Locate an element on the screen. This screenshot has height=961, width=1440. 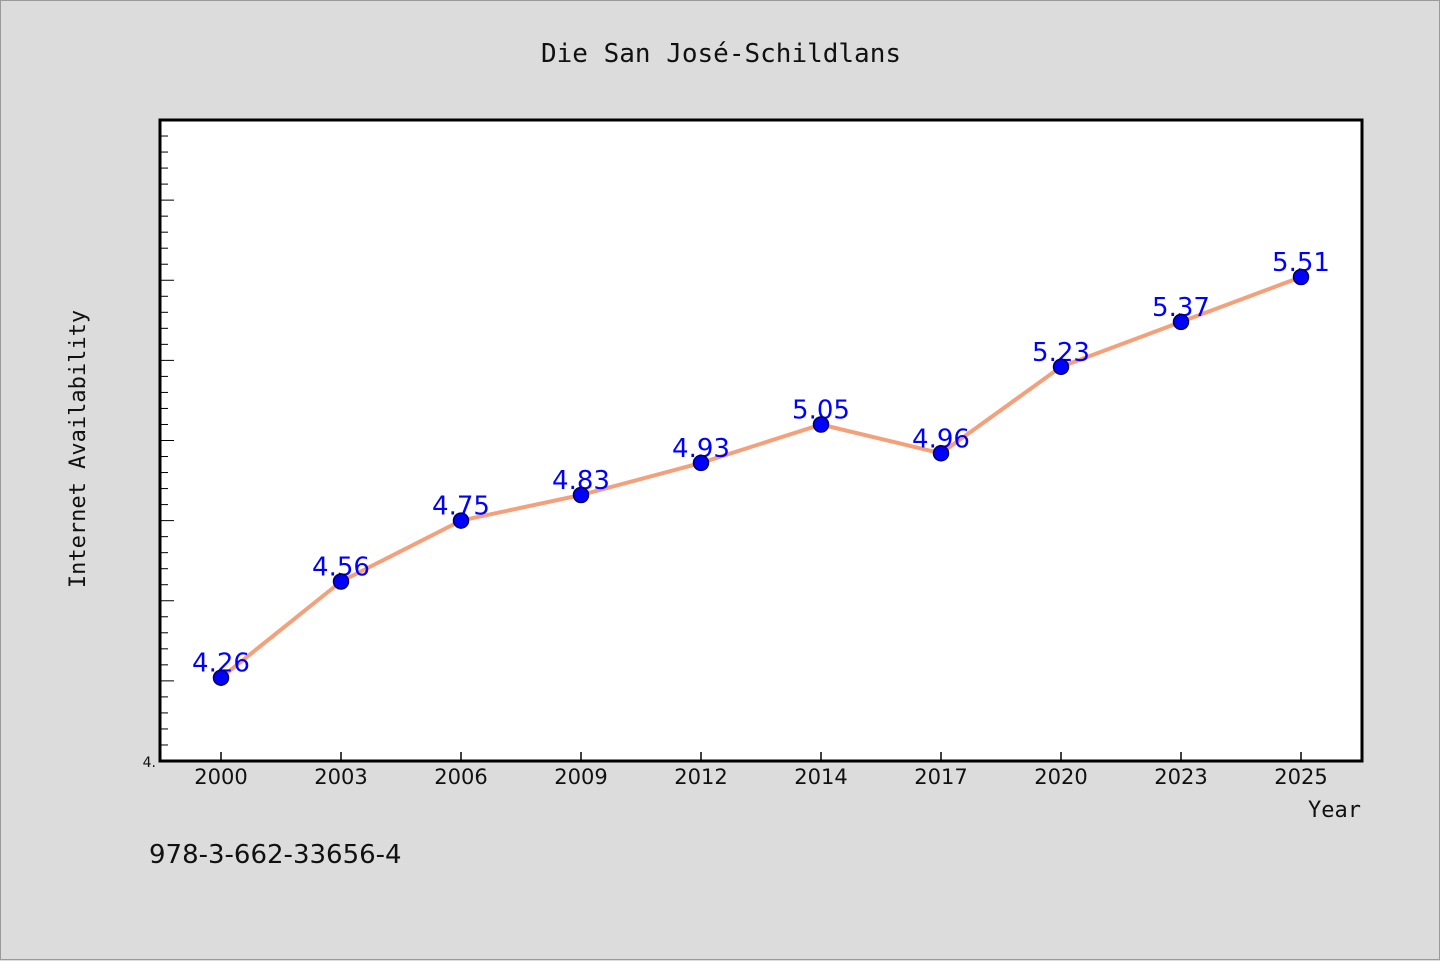
x-tick-label: 2009 is located at coordinates (580, 777).